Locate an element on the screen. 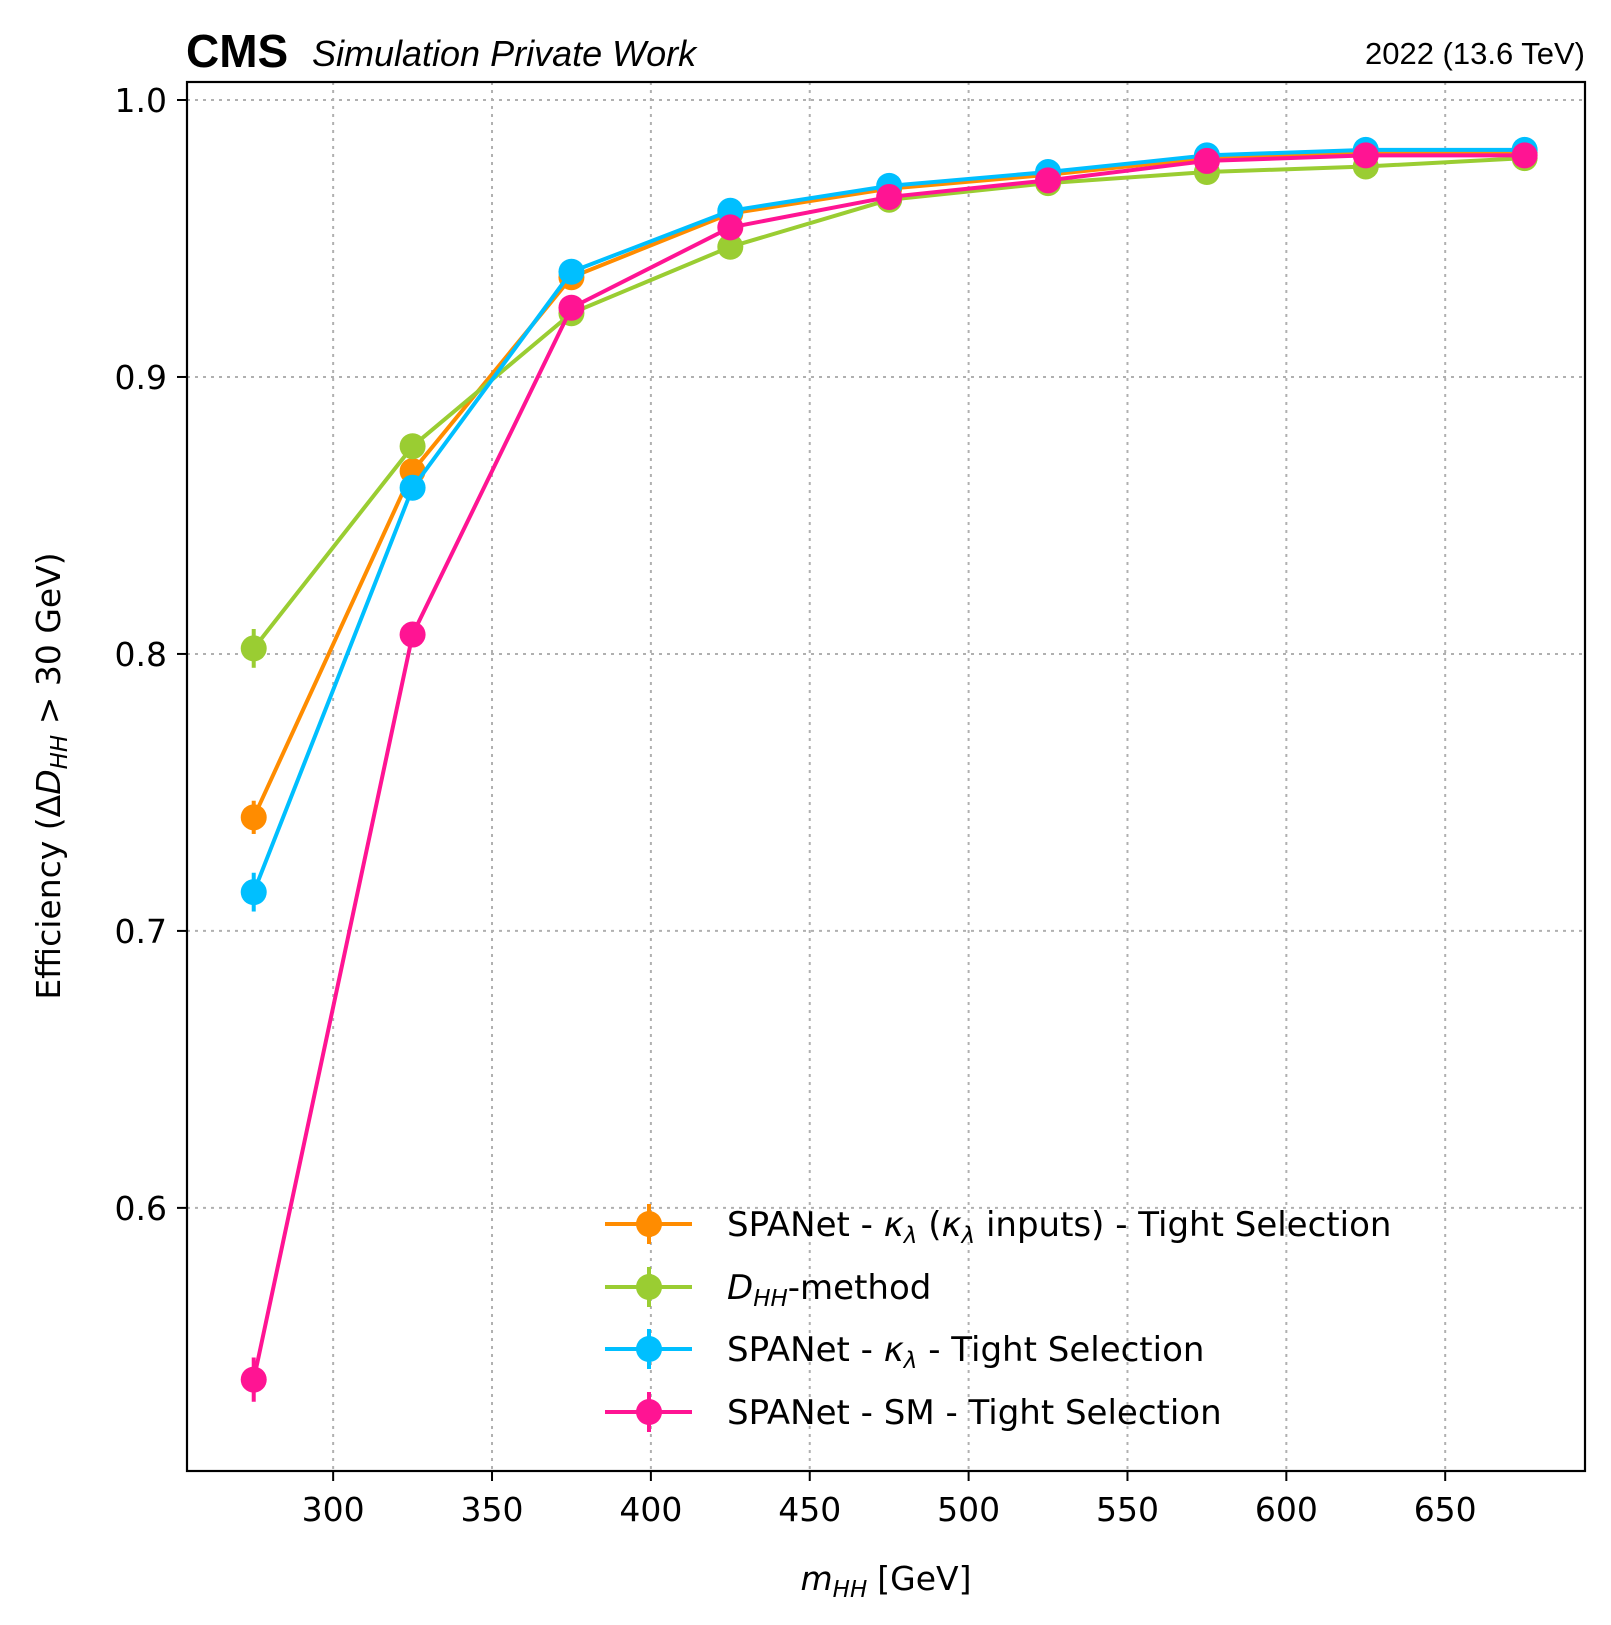 This screenshot has width=1611, height=1625. y-tick-label: 1.0 is located at coordinates (141, 100).